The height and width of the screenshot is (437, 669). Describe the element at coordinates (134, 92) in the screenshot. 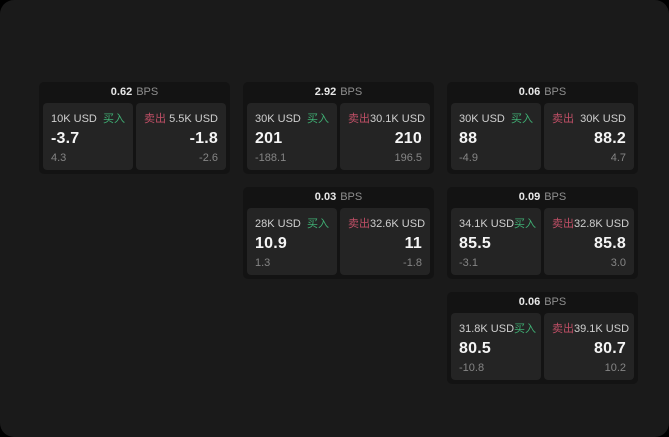

I see `card-header: 0.62 BPS` at that location.